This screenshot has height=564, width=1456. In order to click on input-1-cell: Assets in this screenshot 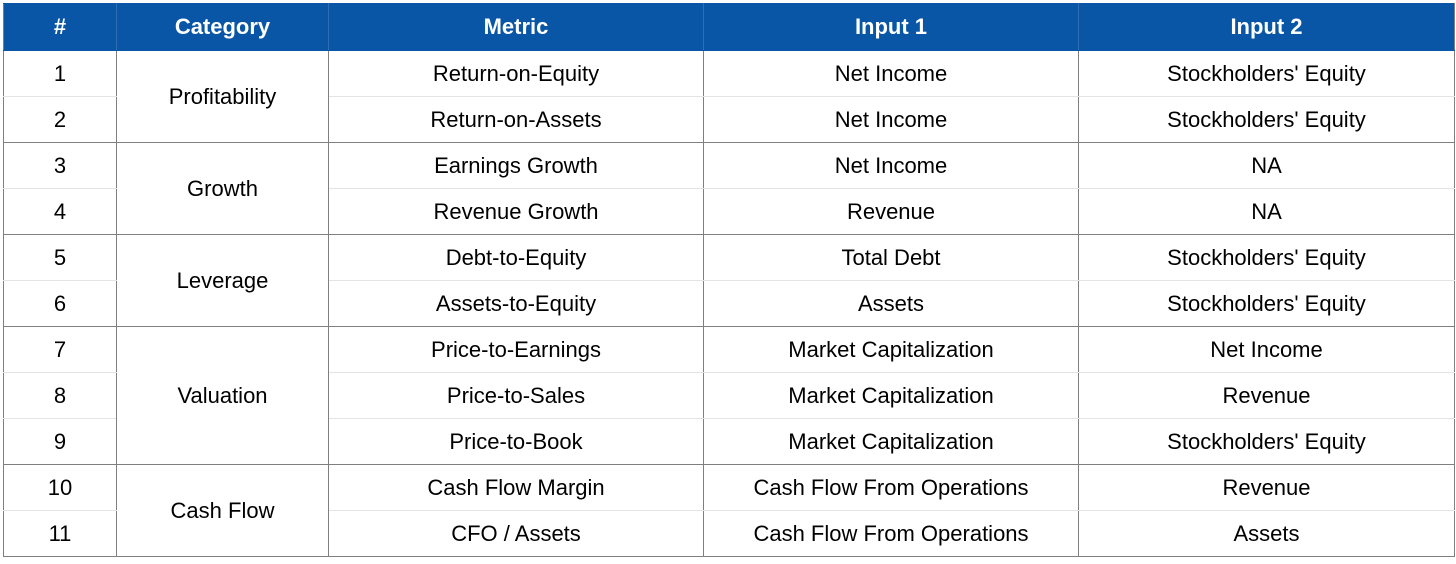, I will do `click(891, 303)`.